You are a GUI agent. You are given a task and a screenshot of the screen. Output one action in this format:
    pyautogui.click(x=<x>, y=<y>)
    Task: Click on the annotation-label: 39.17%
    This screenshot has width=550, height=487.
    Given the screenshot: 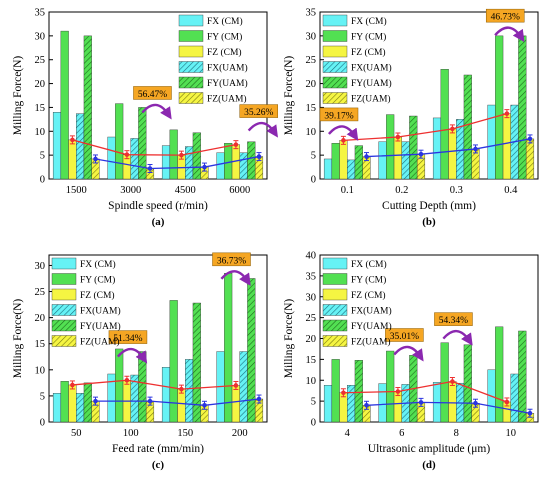 What is the action you would take?
    pyautogui.click(x=338, y=116)
    